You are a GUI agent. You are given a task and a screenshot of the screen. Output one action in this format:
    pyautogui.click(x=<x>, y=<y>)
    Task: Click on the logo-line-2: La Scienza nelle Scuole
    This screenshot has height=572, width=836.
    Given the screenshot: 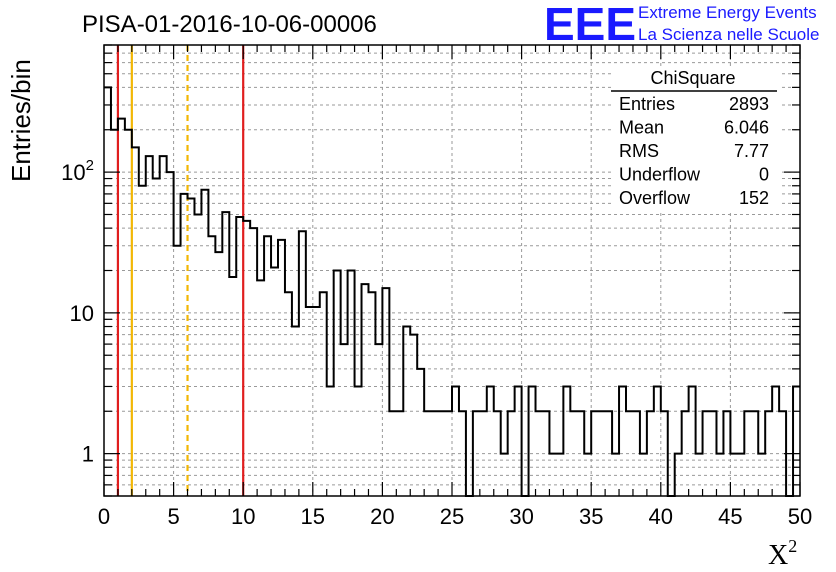 What is the action you would take?
    pyautogui.click(x=728, y=34)
    